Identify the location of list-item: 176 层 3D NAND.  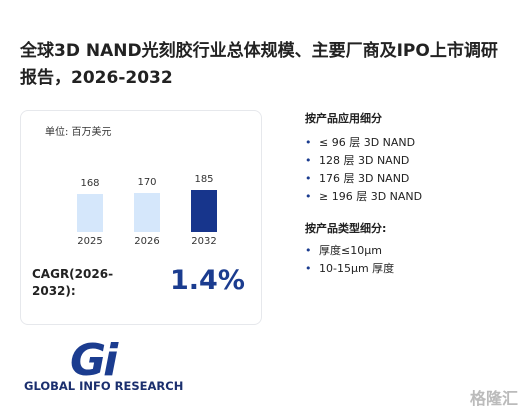
(357, 178).